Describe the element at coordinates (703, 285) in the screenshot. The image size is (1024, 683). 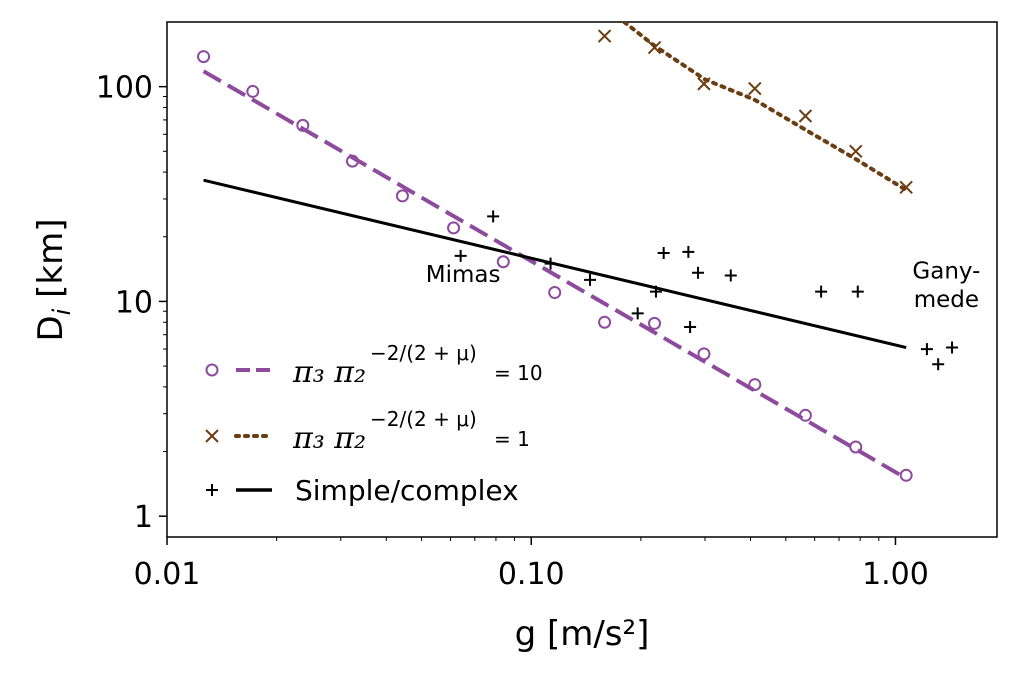
I see `annotations: Mimas Gany-mede` at that location.